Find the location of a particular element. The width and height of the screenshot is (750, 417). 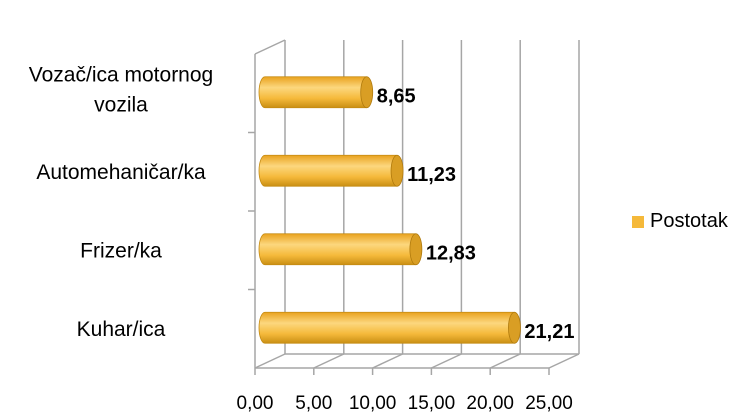

category-label-line: Frizer/ka is located at coordinates (121, 250).